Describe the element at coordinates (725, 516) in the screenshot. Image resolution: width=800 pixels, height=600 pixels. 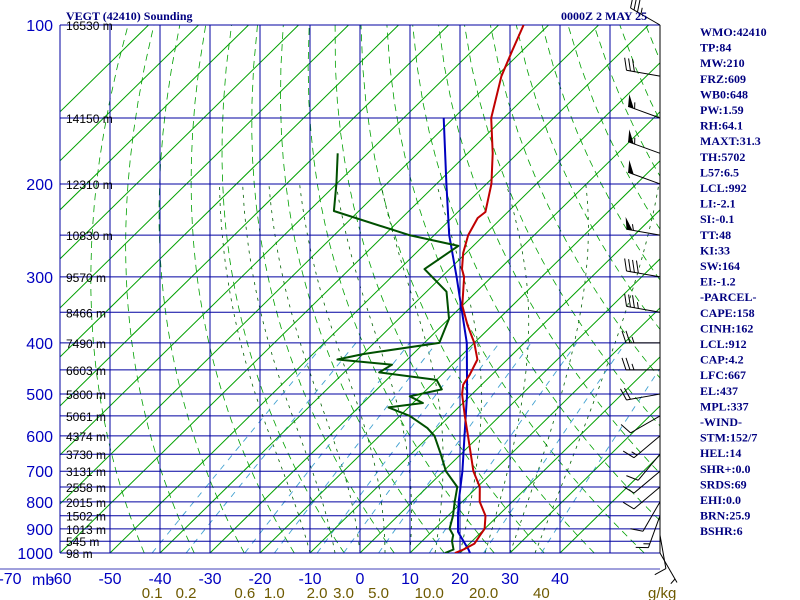
I see `index-line: BRN:25.9` at that location.